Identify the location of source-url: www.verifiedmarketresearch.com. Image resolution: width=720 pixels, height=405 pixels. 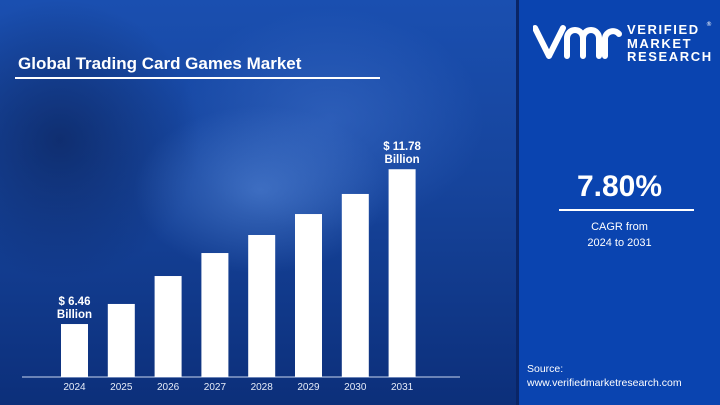
(604, 383).